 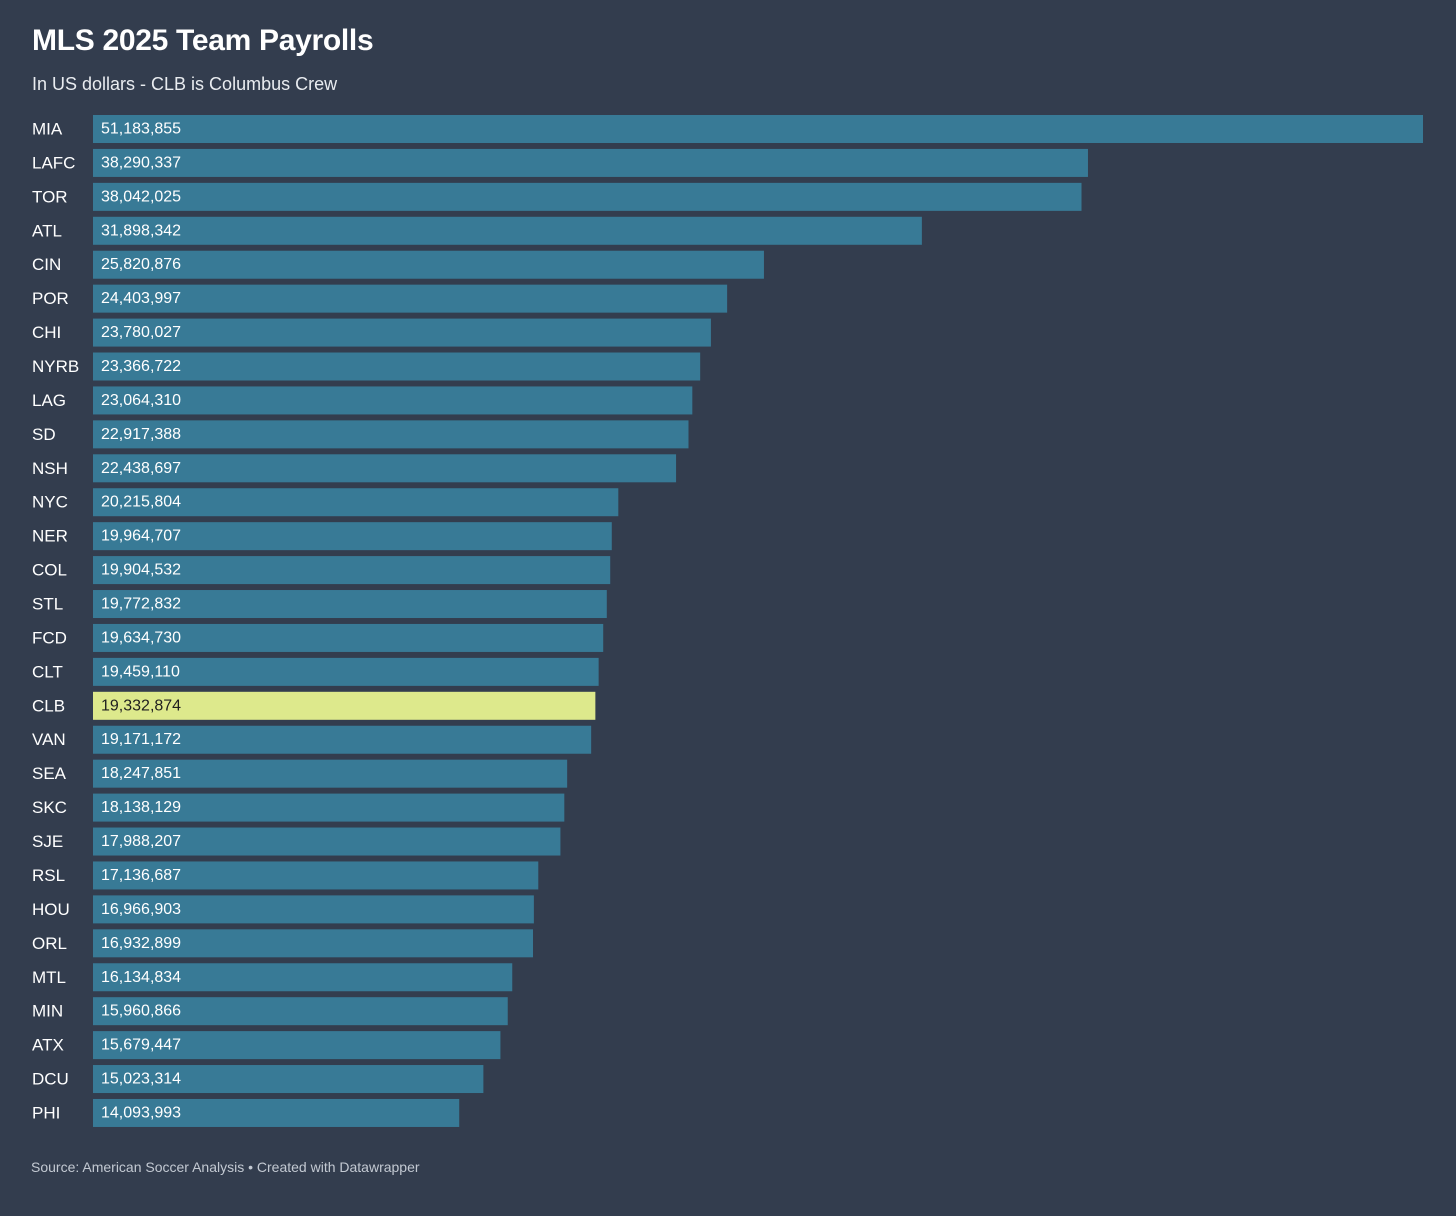 I want to click on chart-subtitle: In US dollars - CLB is Columbus Crew, so click(x=185, y=84).